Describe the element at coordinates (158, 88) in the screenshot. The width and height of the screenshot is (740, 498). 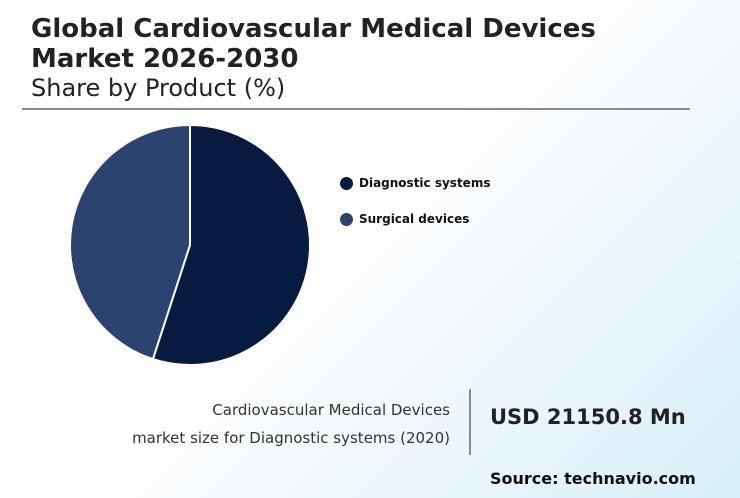
I see `chart-subtitle: Share by Product (%)` at that location.